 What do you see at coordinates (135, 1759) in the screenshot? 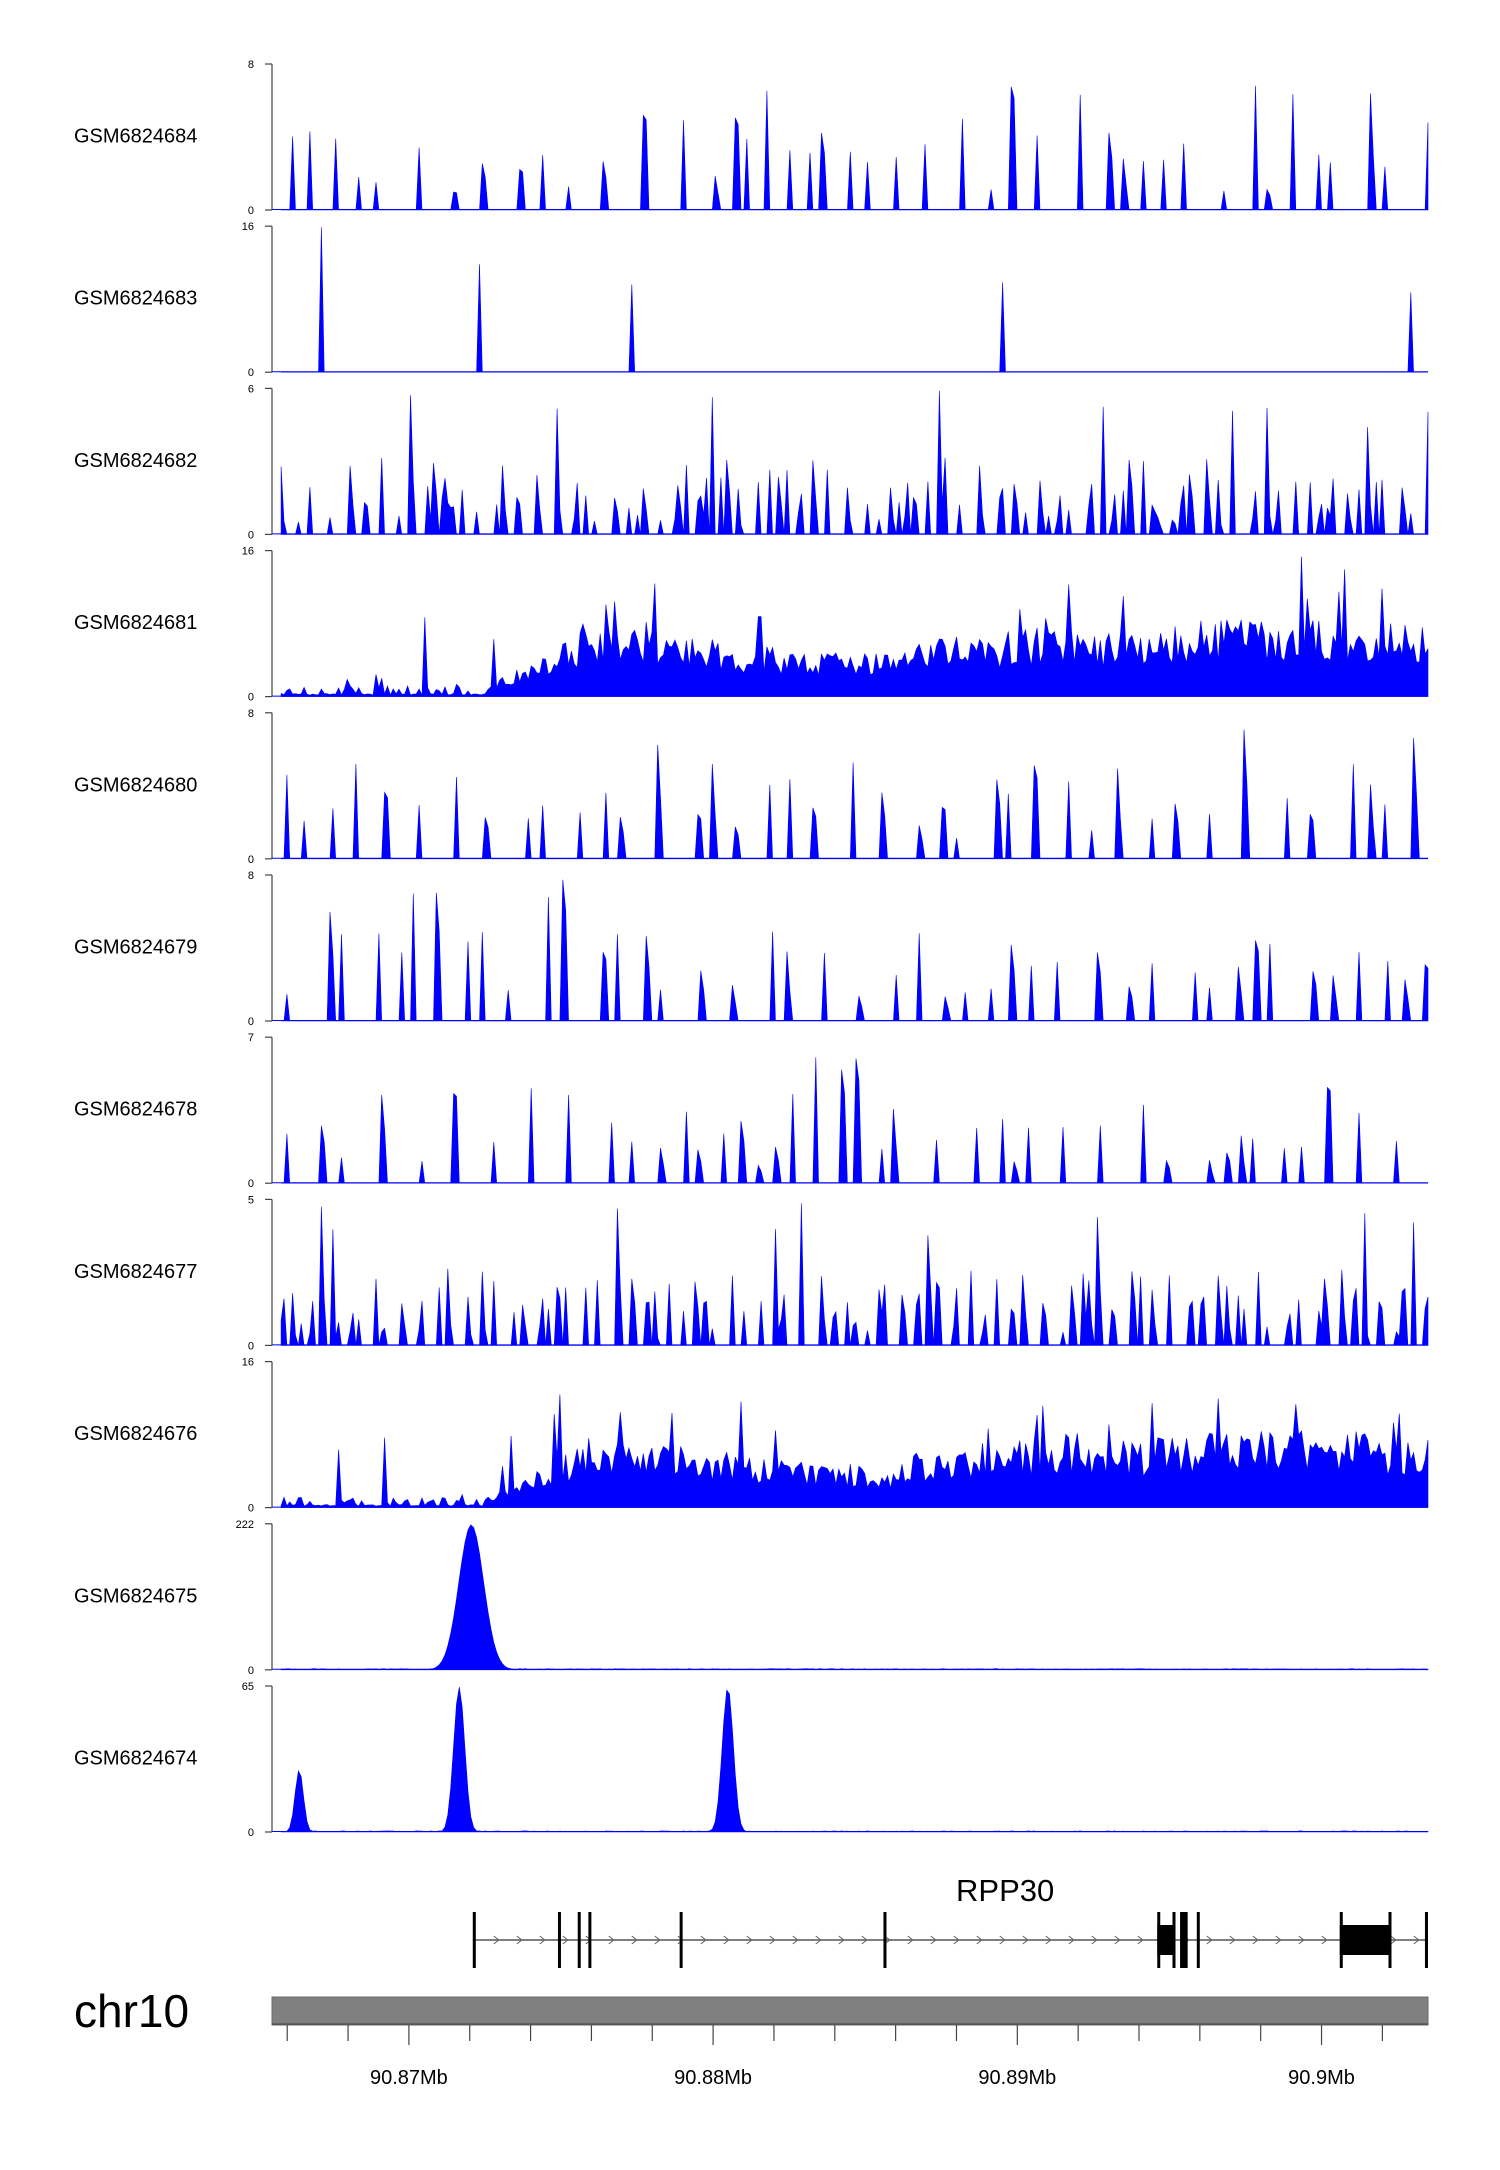
I see `track-label: GSM6824674` at bounding box center [135, 1759].